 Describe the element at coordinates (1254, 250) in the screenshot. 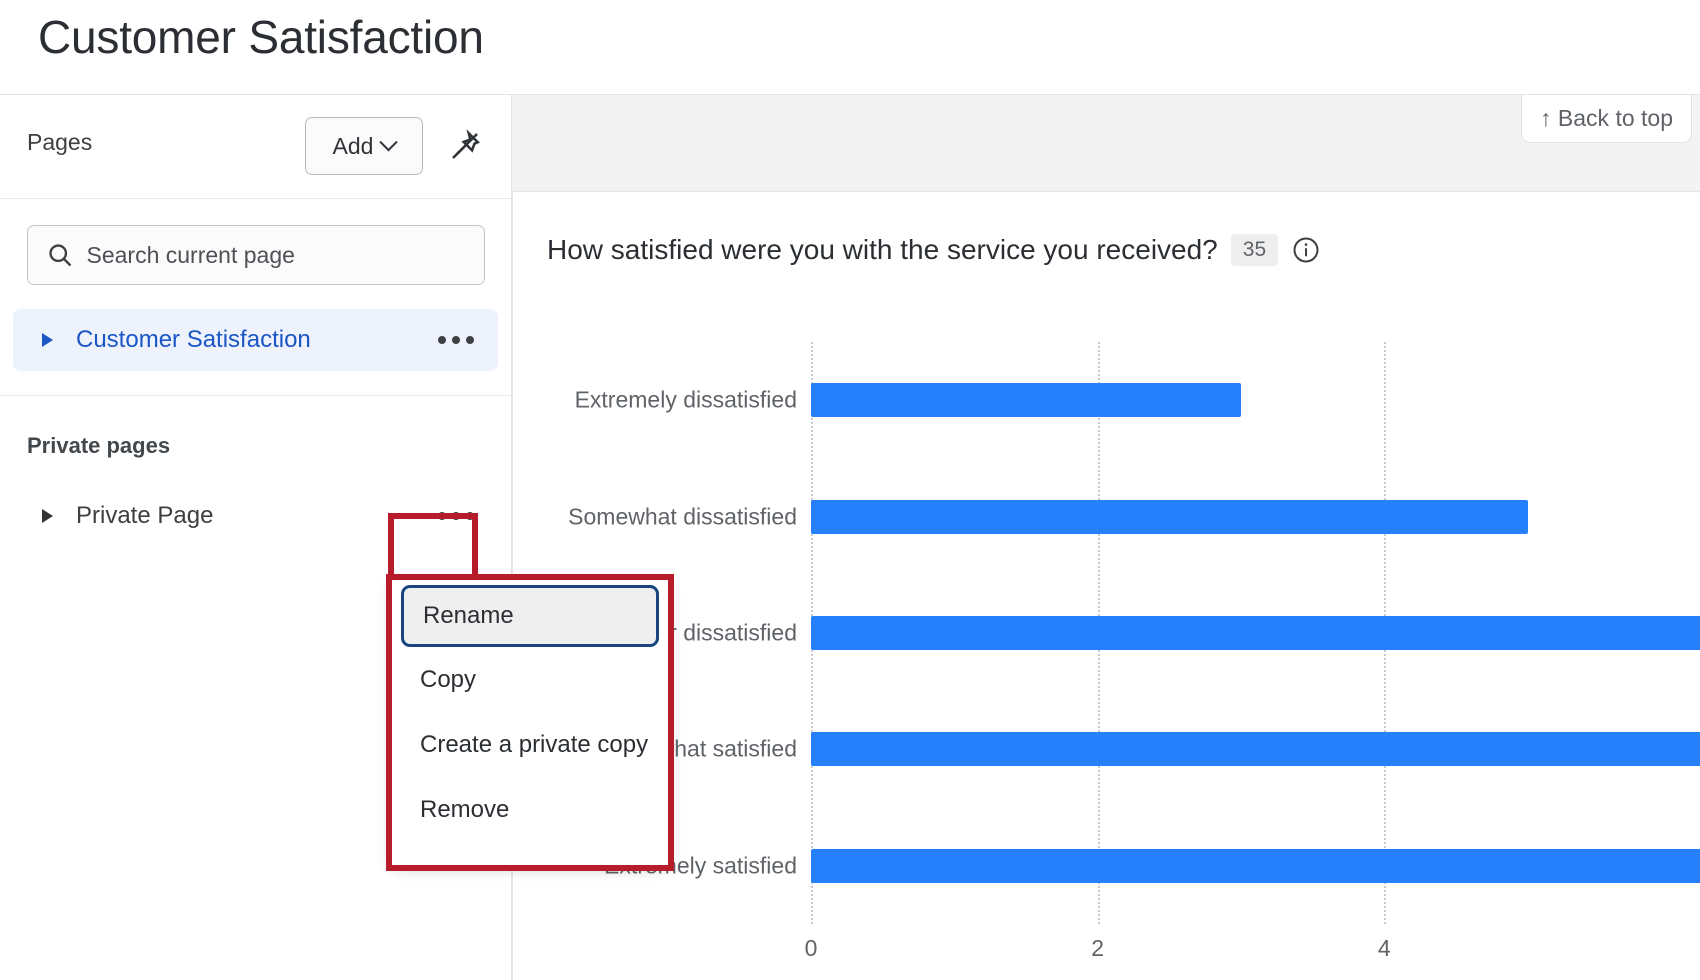

I see `response-count-badge: 35` at that location.